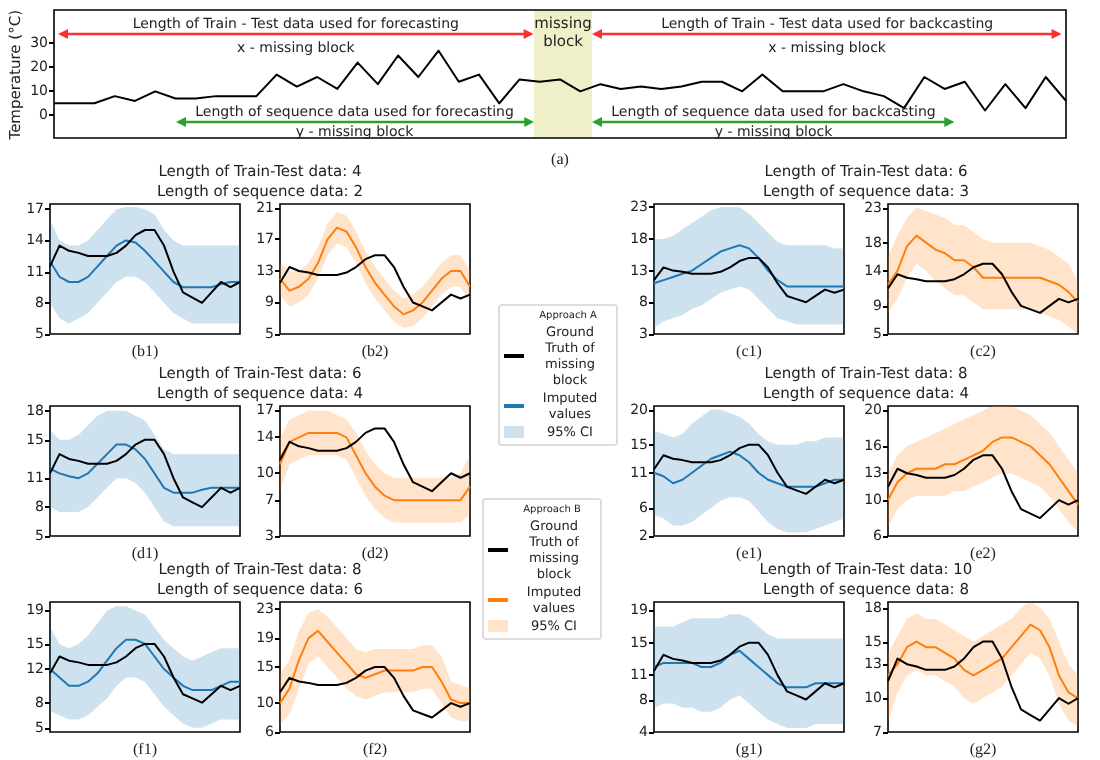 The width and height of the screenshot is (1100, 760). What do you see at coordinates (145, 749) in the screenshot?
I see `text: (f1)` at bounding box center [145, 749].